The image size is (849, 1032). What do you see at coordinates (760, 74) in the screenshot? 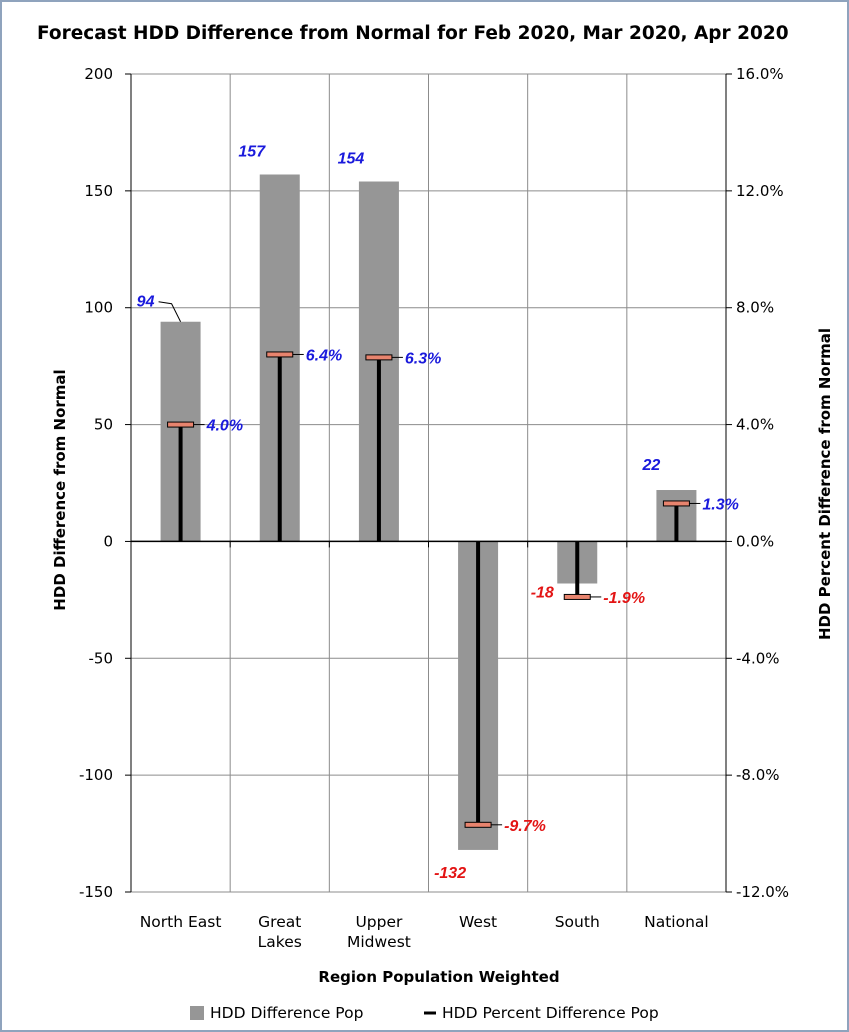
I see `y2-tick-label: 16.0%` at bounding box center [760, 74].